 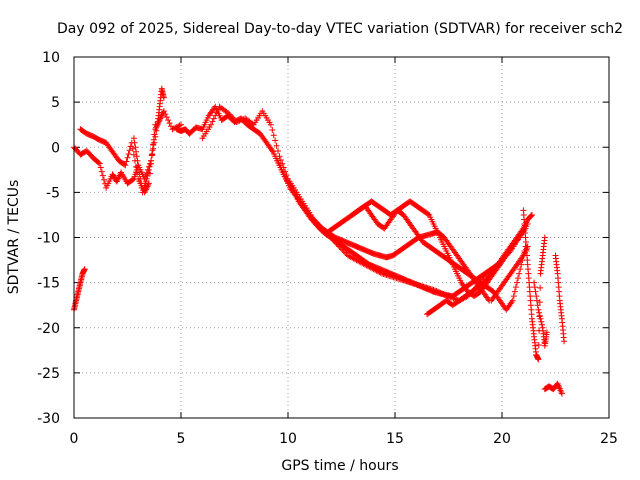 What do you see at coordinates (55, 148) in the screenshot?
I see `y-tick-label: 0` at bounding box center [55, 148].